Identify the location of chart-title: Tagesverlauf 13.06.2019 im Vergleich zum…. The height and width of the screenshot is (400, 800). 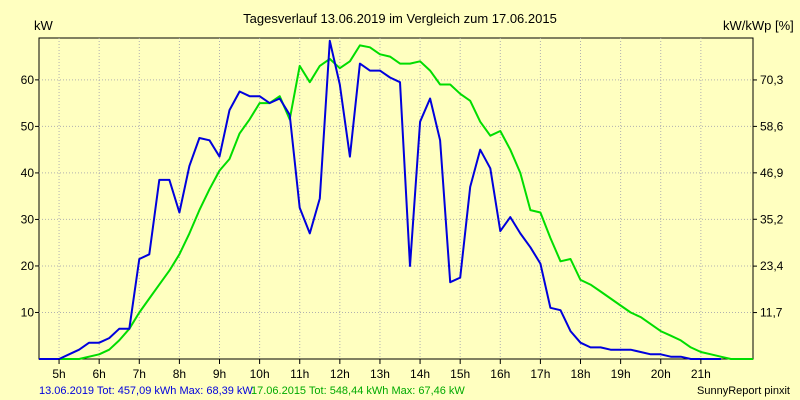
(400, 18).